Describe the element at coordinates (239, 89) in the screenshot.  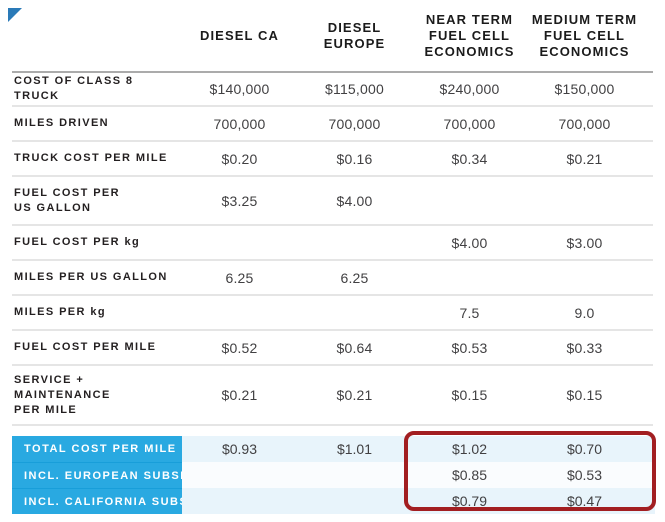
I see `cell-value: $140,000` at that location.